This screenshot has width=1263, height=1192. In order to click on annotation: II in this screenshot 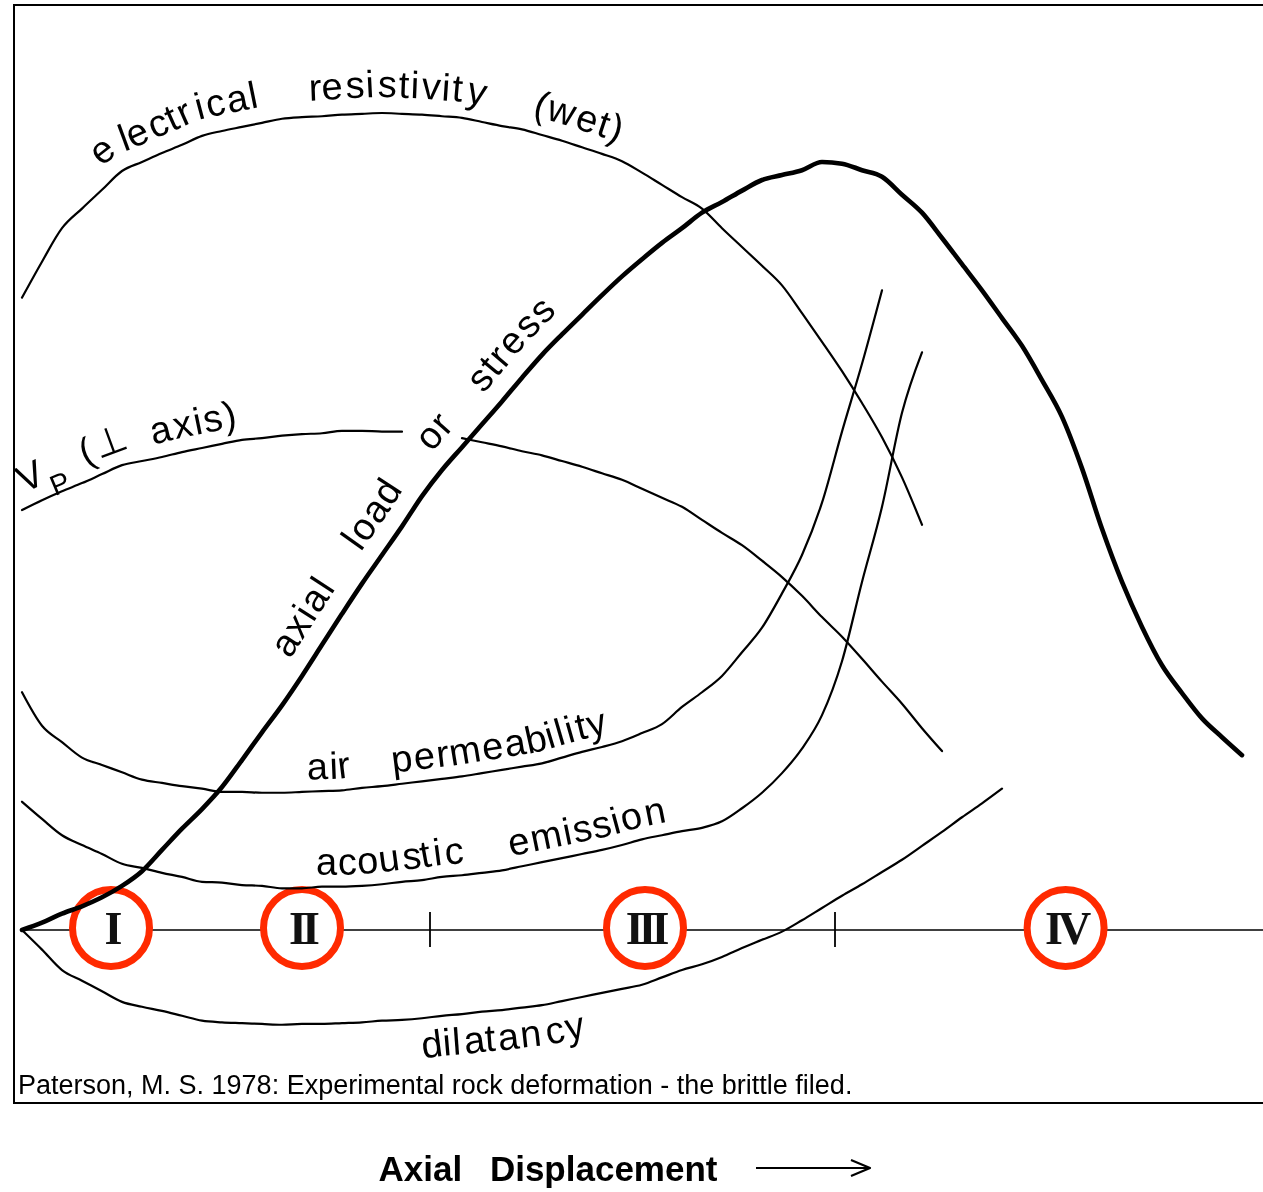, I will do `click(304, 928)`.